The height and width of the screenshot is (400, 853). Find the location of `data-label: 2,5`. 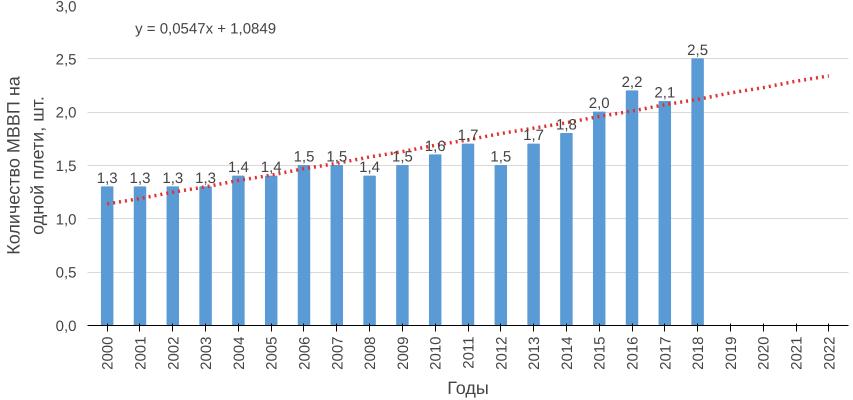

data-label: 2,5 is located at coordinates (697, 50).